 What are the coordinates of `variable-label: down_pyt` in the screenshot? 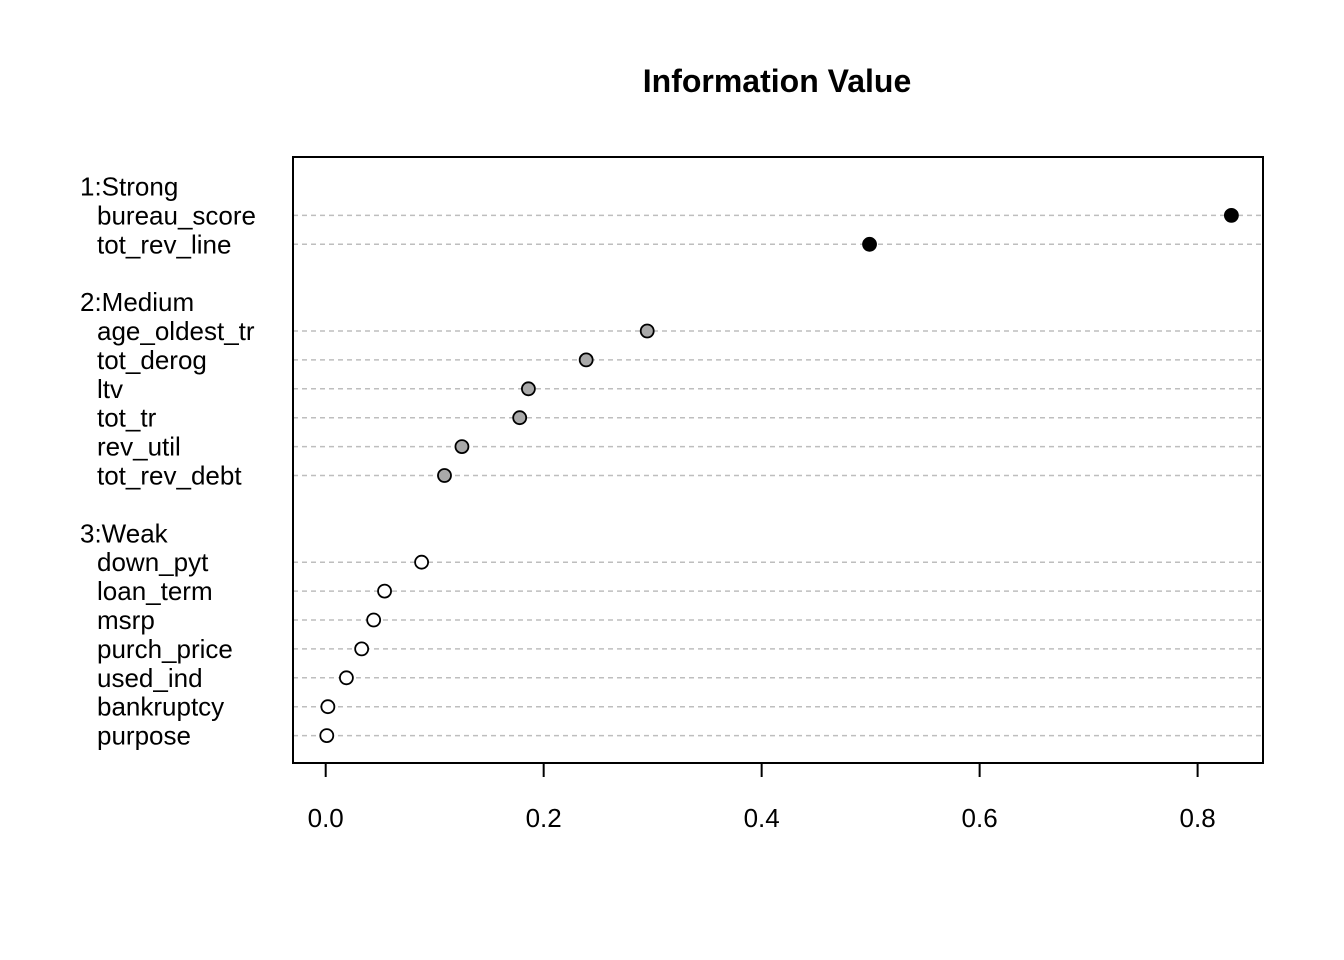 It's located at (153, 562).